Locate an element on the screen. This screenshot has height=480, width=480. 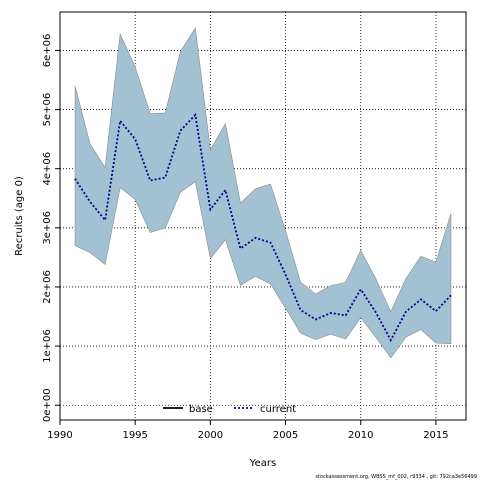
y-tick-label: 4e+06 is located at coordinates (47, 169).